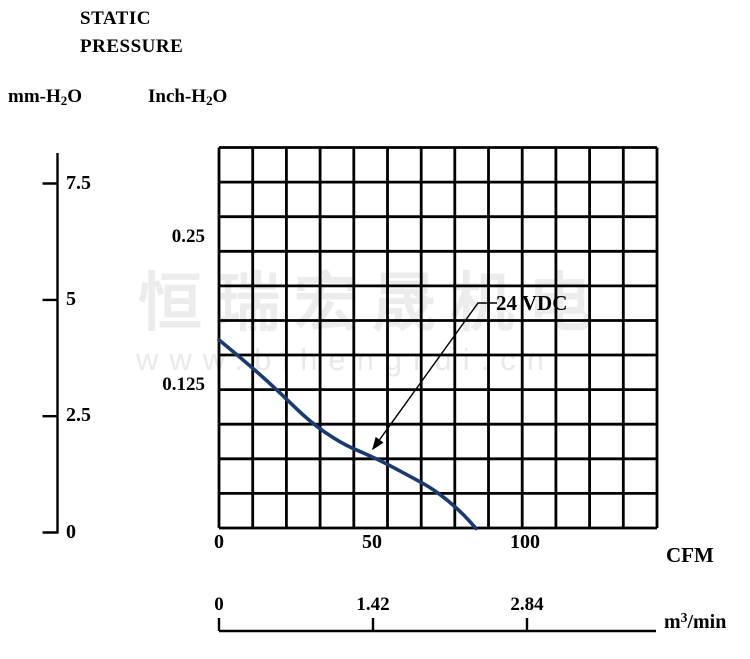 The height and width of the screenshot is (659, 750). I want to click on y-tick-7-5: 7.5, so click(78, 182).